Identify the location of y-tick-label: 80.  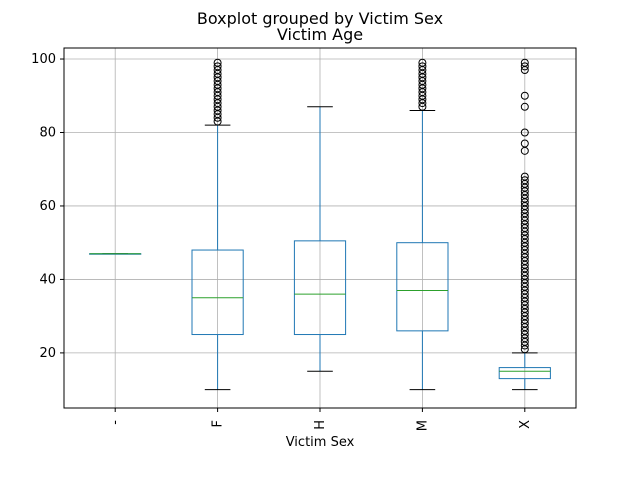
(47, 132).